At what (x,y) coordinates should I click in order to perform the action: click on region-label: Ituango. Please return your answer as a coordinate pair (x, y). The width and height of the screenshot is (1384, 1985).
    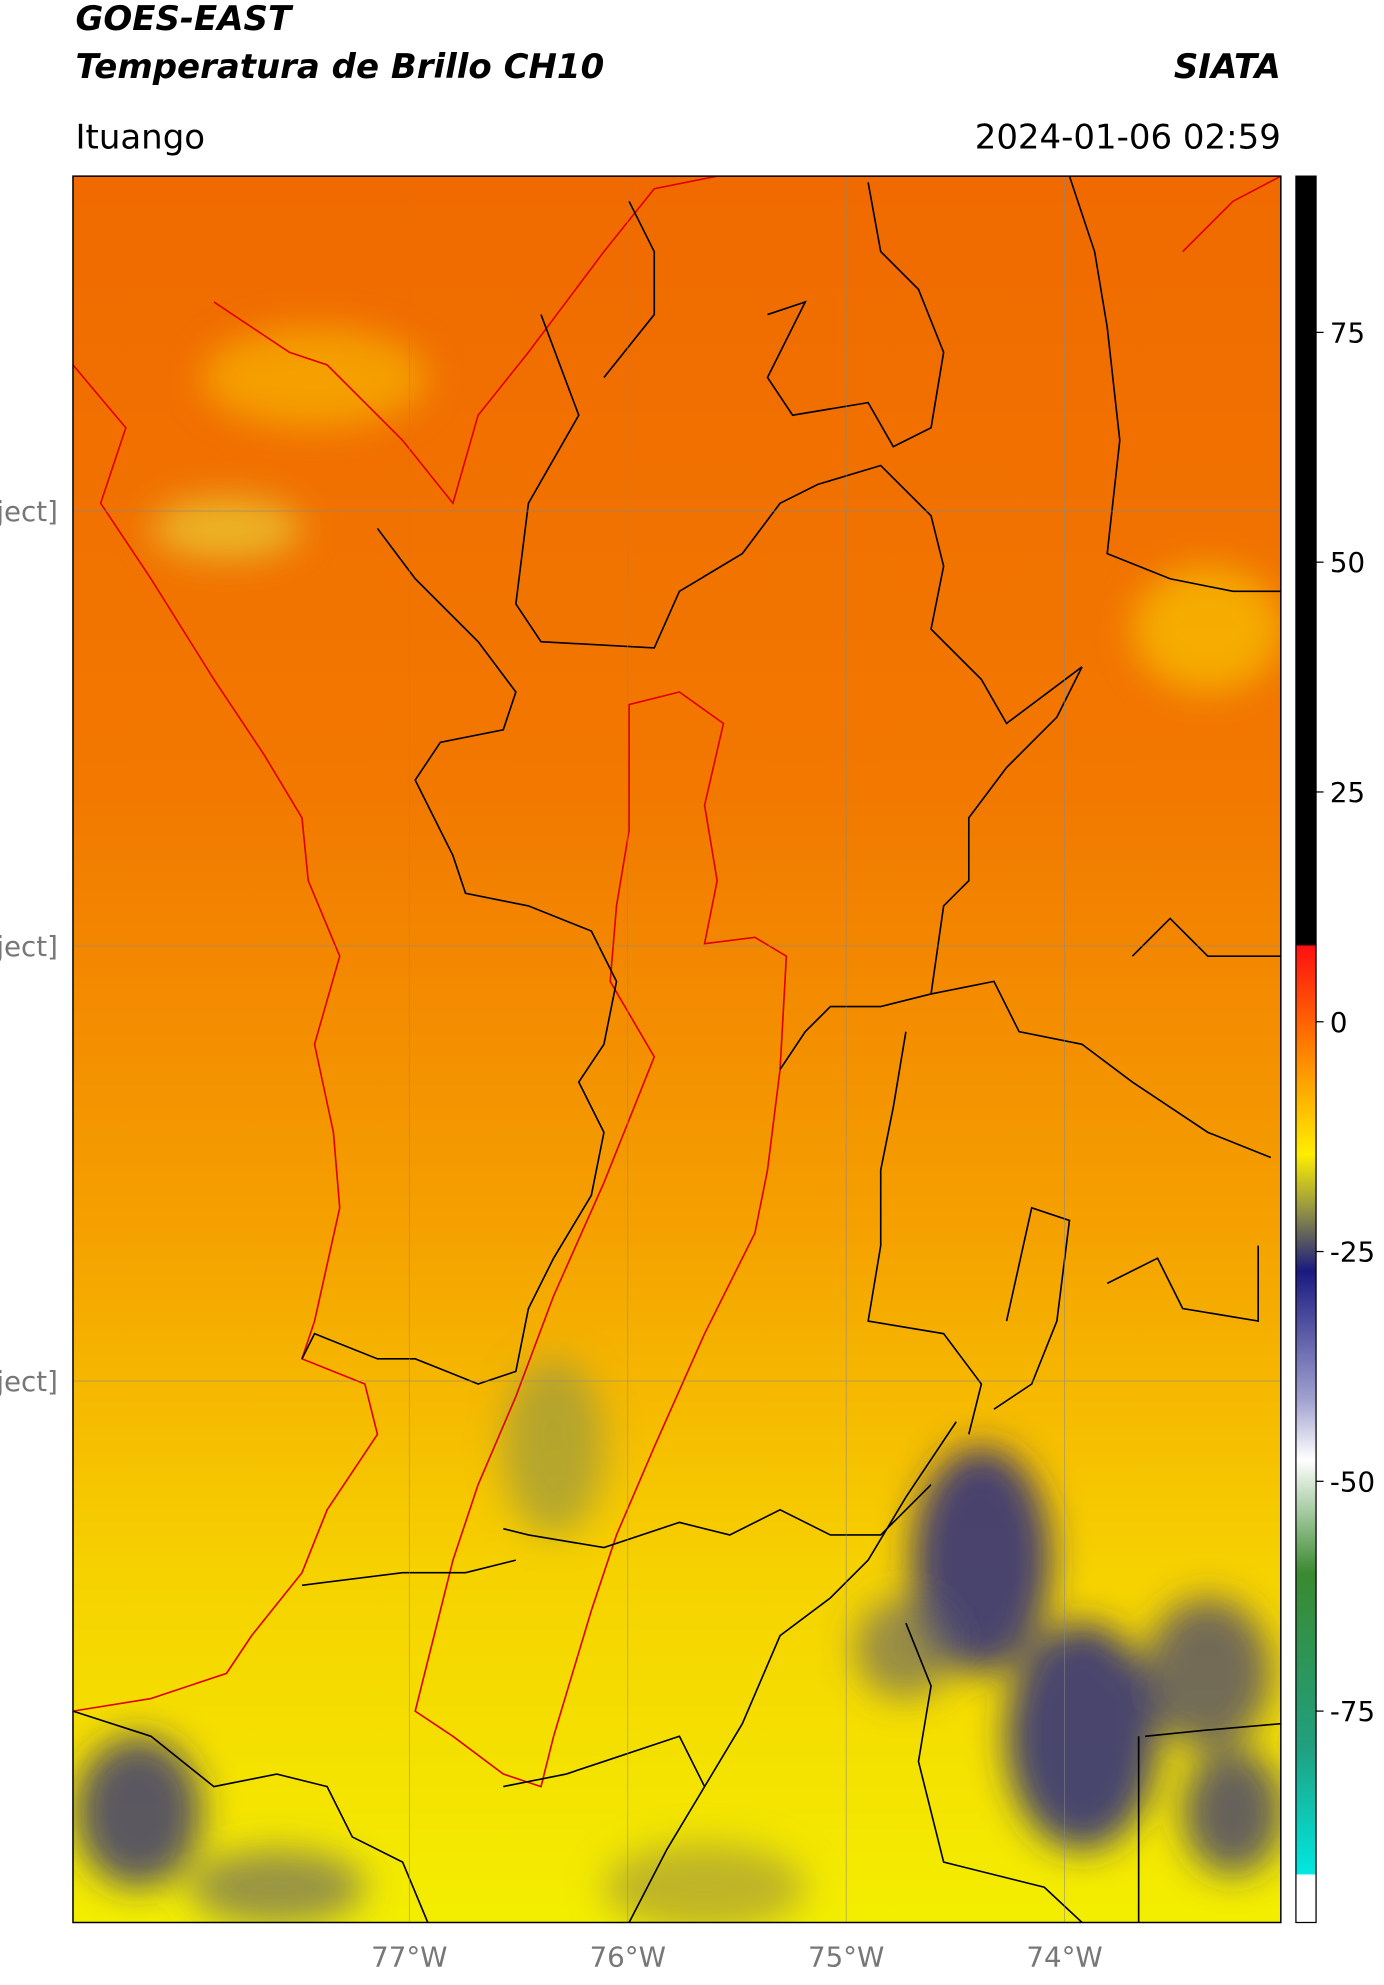
    Looking at the image, I should click on (140, 137).